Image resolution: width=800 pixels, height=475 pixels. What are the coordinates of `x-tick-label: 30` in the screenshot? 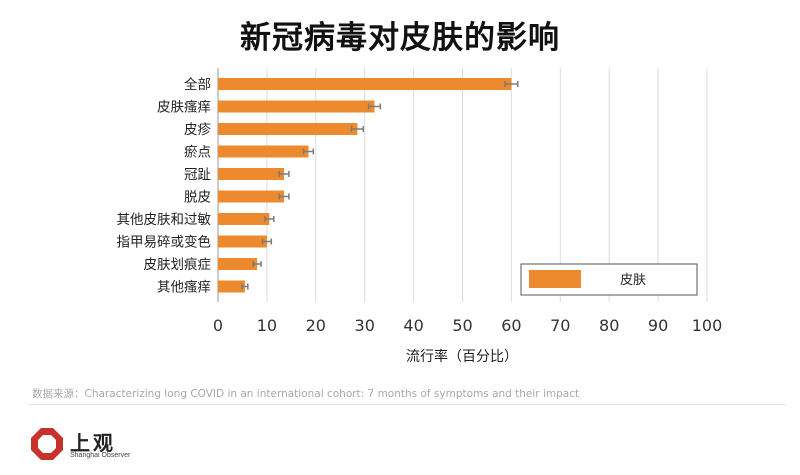 It's located at (365, 325).